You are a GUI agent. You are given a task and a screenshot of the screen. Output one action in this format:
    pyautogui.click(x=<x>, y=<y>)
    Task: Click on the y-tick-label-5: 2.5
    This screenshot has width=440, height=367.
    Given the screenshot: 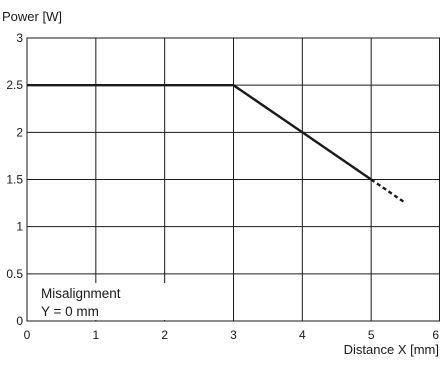 What is the action you would take?
    pyautogui.click(x=14, y=85)
    